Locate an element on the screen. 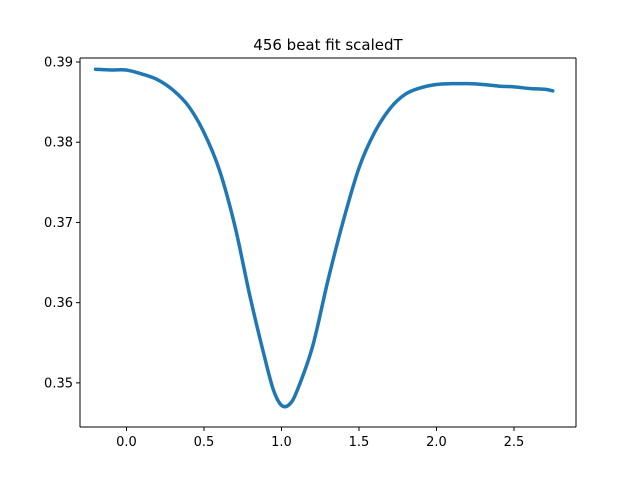 Image resolution: width=640 pixels, height=485 pixels. y-tick-label: 0.36 is located at coordinates (58, 303).